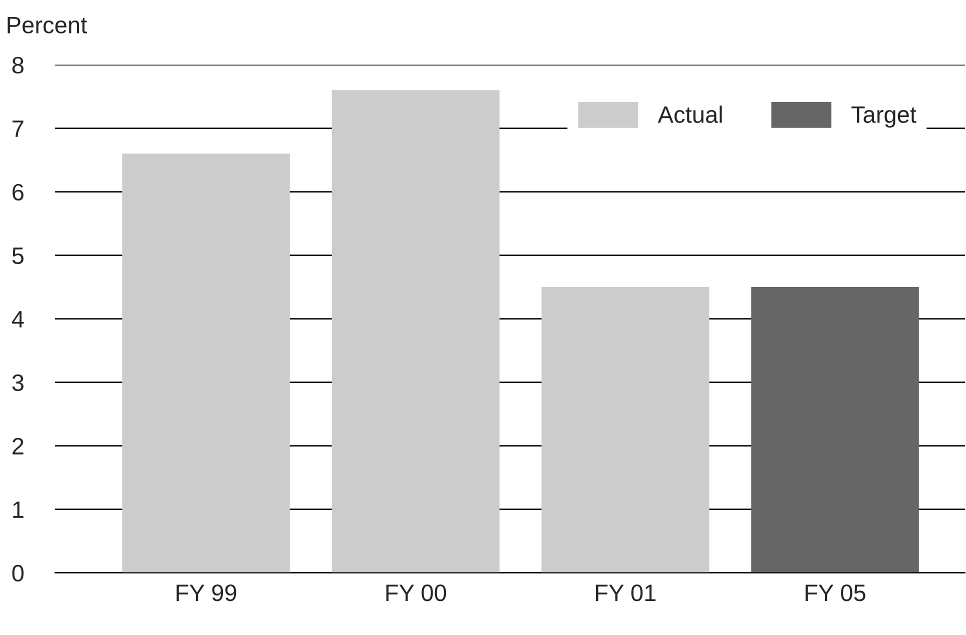 This screenshot has width=966, height=635. Describe the element at coordinates (18, 383) in the screenshot. I see `y-tick-label: 3` at that location.